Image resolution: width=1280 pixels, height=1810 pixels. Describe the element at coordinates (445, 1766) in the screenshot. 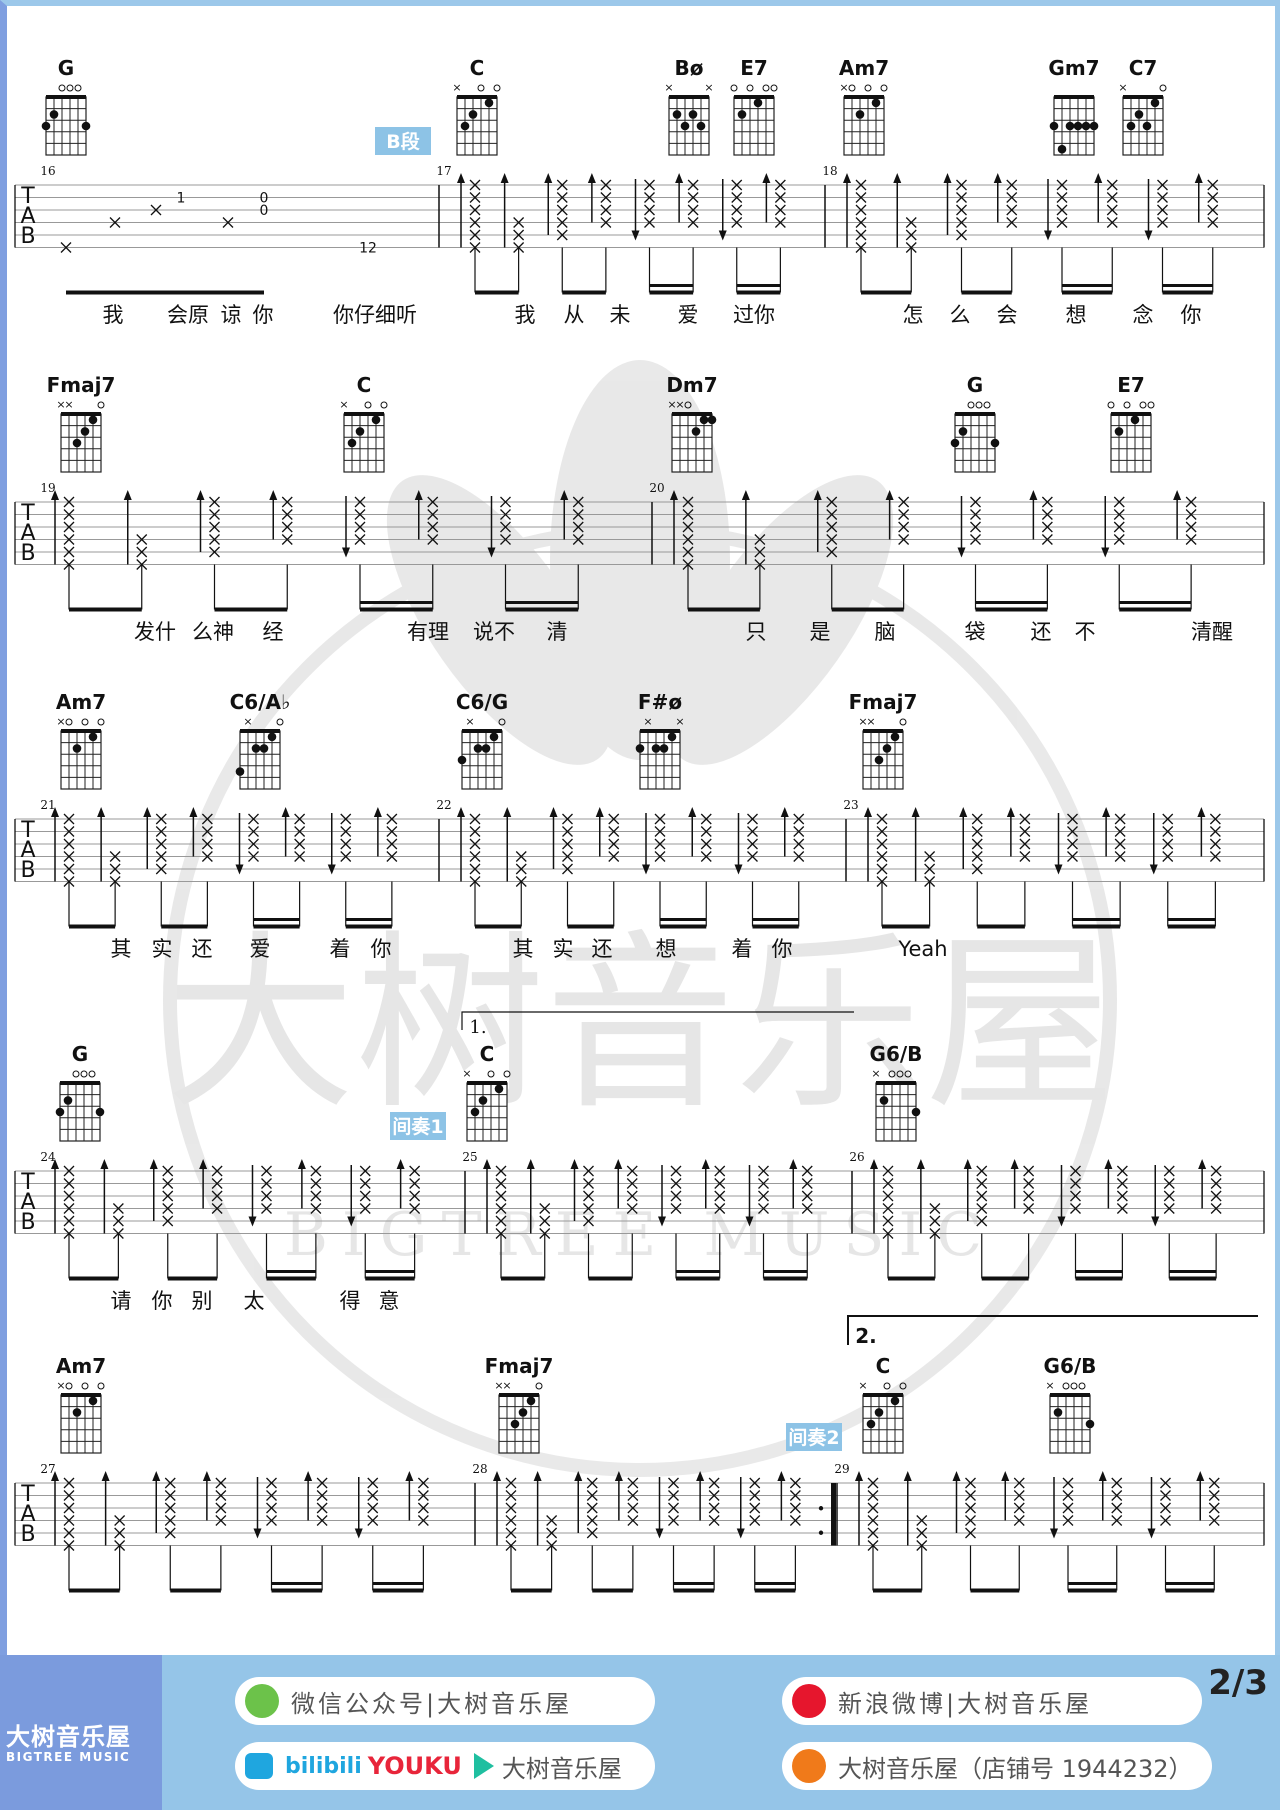

I see `video-links: bilibili YOUKU 大树音乐屋` at that location.